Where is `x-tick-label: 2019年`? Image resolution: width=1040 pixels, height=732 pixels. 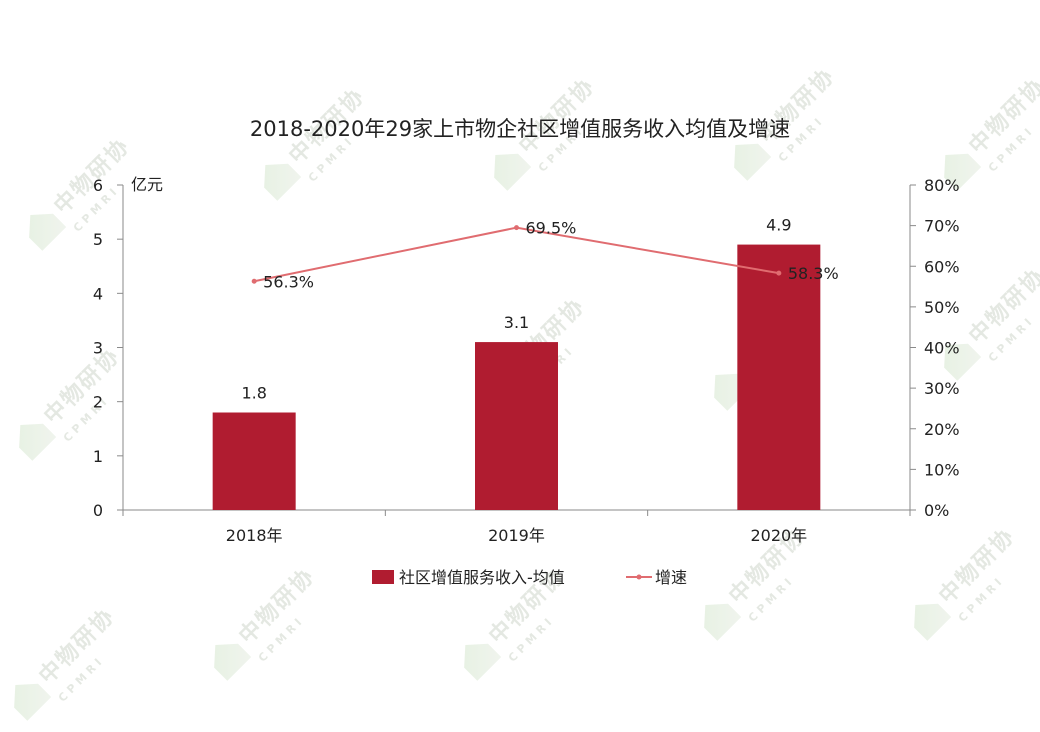 x-tick-label: 2019年 is located at coordinates (516, 535).